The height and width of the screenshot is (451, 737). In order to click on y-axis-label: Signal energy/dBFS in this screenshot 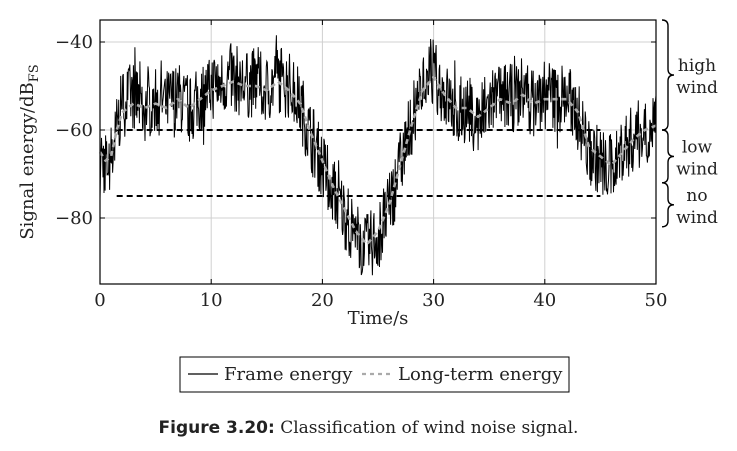, I will do `click(29, 151)`.